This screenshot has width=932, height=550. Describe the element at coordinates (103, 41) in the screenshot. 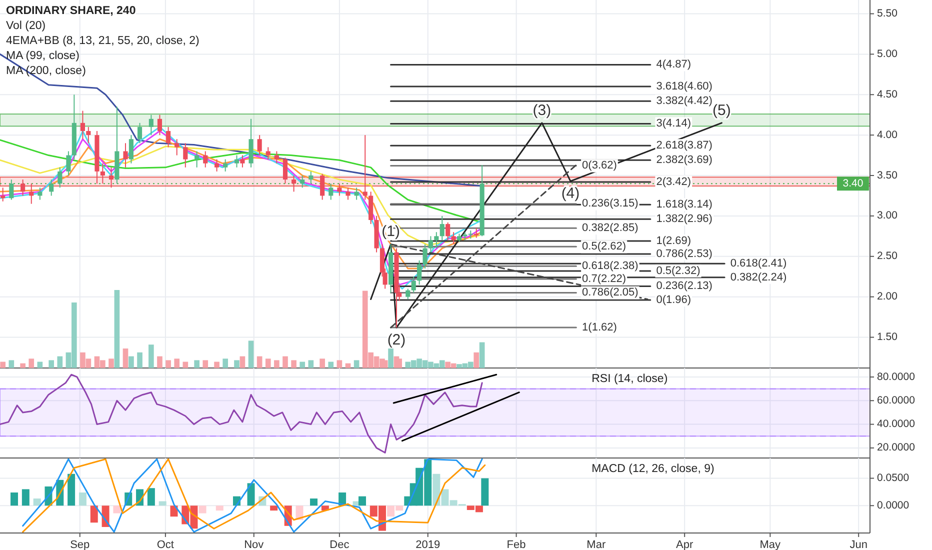

I see `annotation: 4EMA+BB (8, 13, 21, 55, 20, close, 2)` at that location.